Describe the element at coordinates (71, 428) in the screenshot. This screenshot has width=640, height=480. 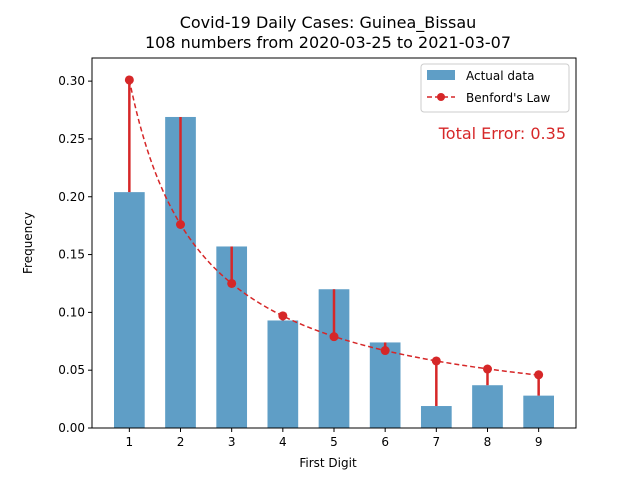
I see `y-tick-label-0.00: 0.00` at that location.